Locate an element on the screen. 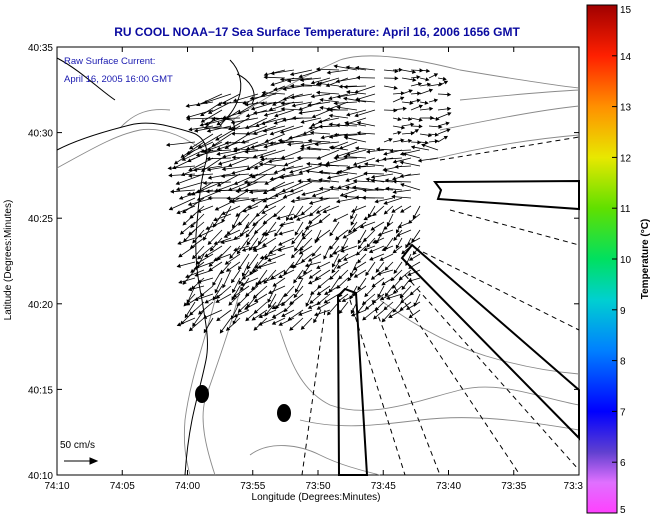 This screenshot has width=651, height=519. scale-label: 50 cm/s is located at coordinates (77, 445).